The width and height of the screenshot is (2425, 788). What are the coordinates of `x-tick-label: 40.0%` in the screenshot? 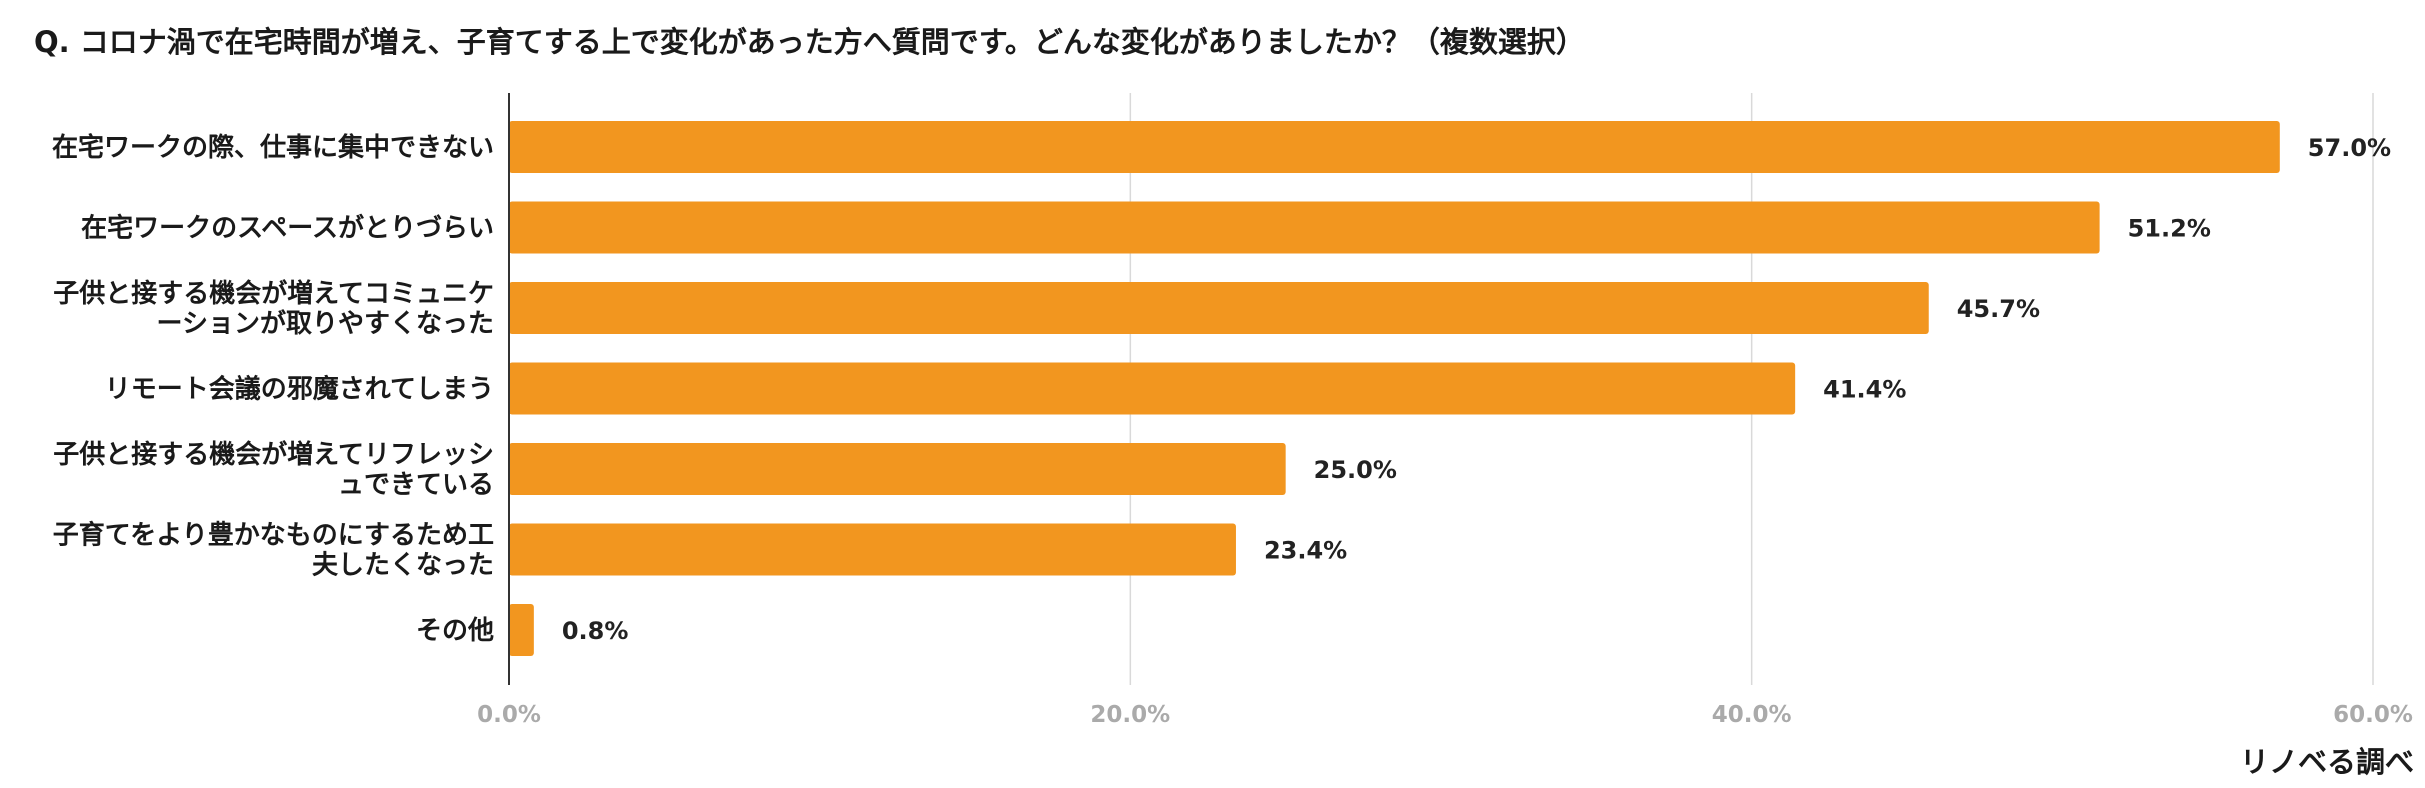 It's located at (1752, 715).